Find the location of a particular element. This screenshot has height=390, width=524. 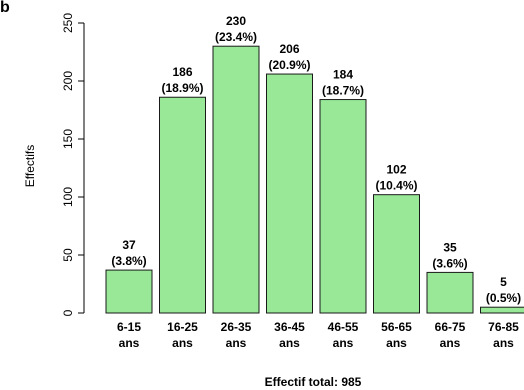

panel-letter: b is located at coordinates (5, 8).